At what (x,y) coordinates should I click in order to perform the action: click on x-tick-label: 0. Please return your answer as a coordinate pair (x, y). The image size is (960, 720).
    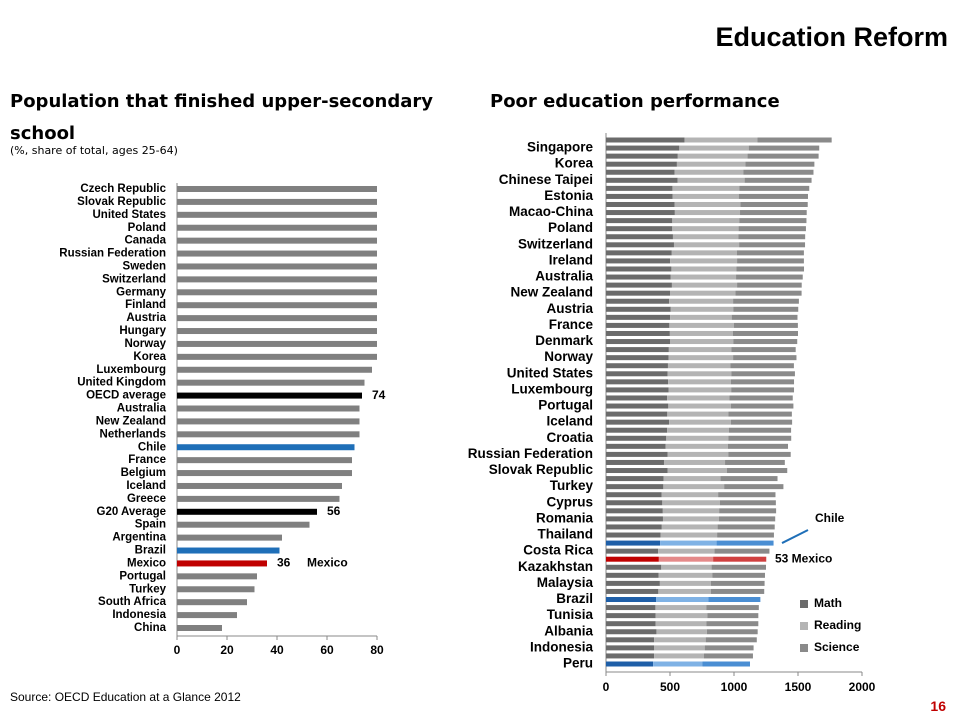
    Looking at the image, I should click on (177, 650).